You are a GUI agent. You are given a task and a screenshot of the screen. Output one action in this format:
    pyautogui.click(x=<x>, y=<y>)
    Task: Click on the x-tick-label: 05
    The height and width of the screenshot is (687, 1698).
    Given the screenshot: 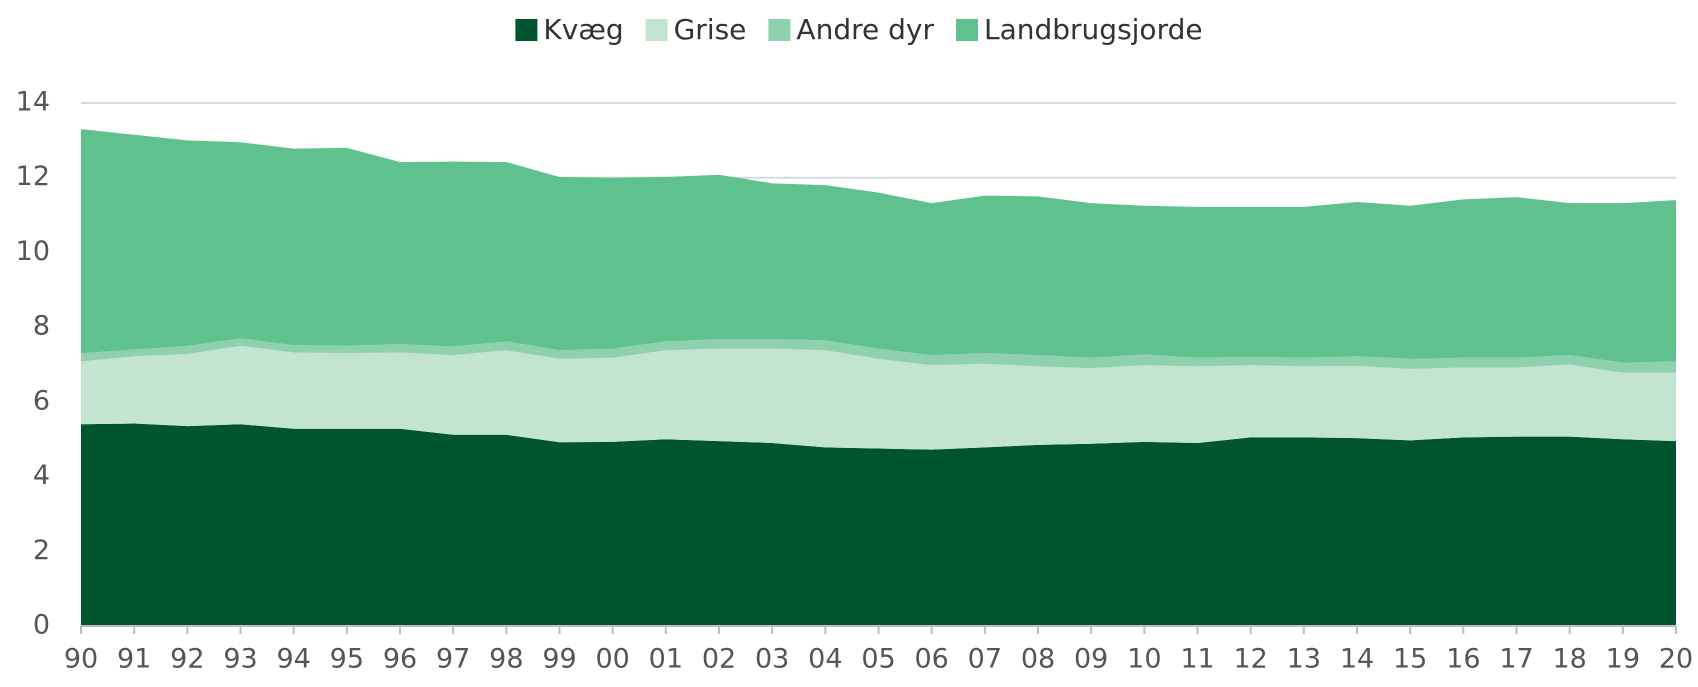 What is the action you would take?
    pyautogui.click(x=878, y=659)
    